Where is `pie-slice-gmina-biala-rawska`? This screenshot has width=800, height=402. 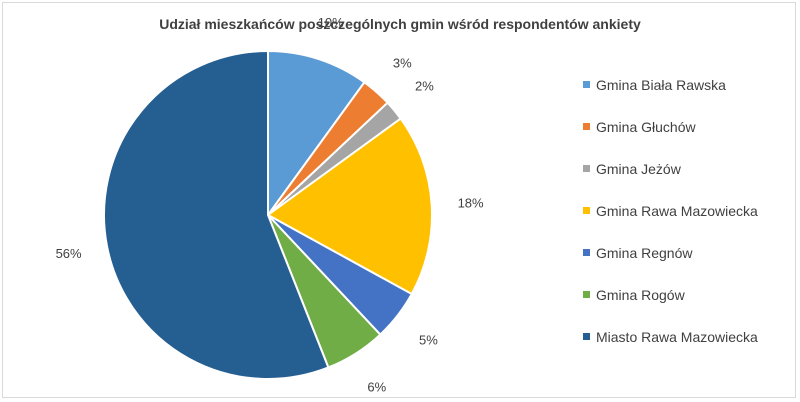 pie-slice-gmina-biala-rawska is located at coordinates (316, 134).